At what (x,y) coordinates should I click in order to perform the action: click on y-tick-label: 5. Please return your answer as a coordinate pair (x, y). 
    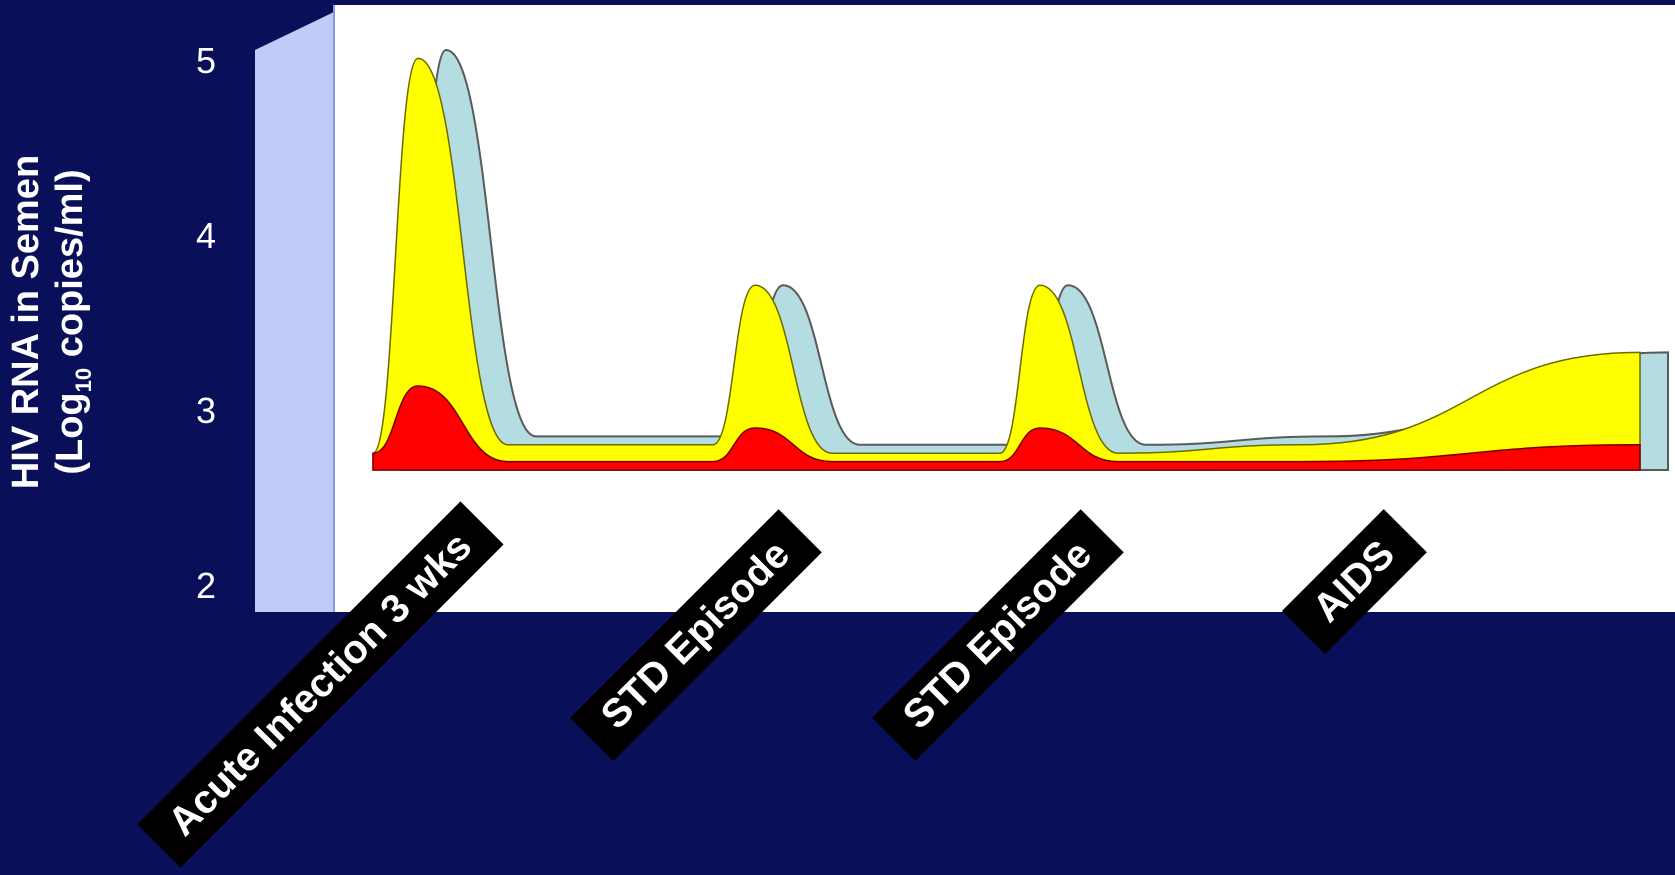
    Looking at the image, I should click on (206, 60).